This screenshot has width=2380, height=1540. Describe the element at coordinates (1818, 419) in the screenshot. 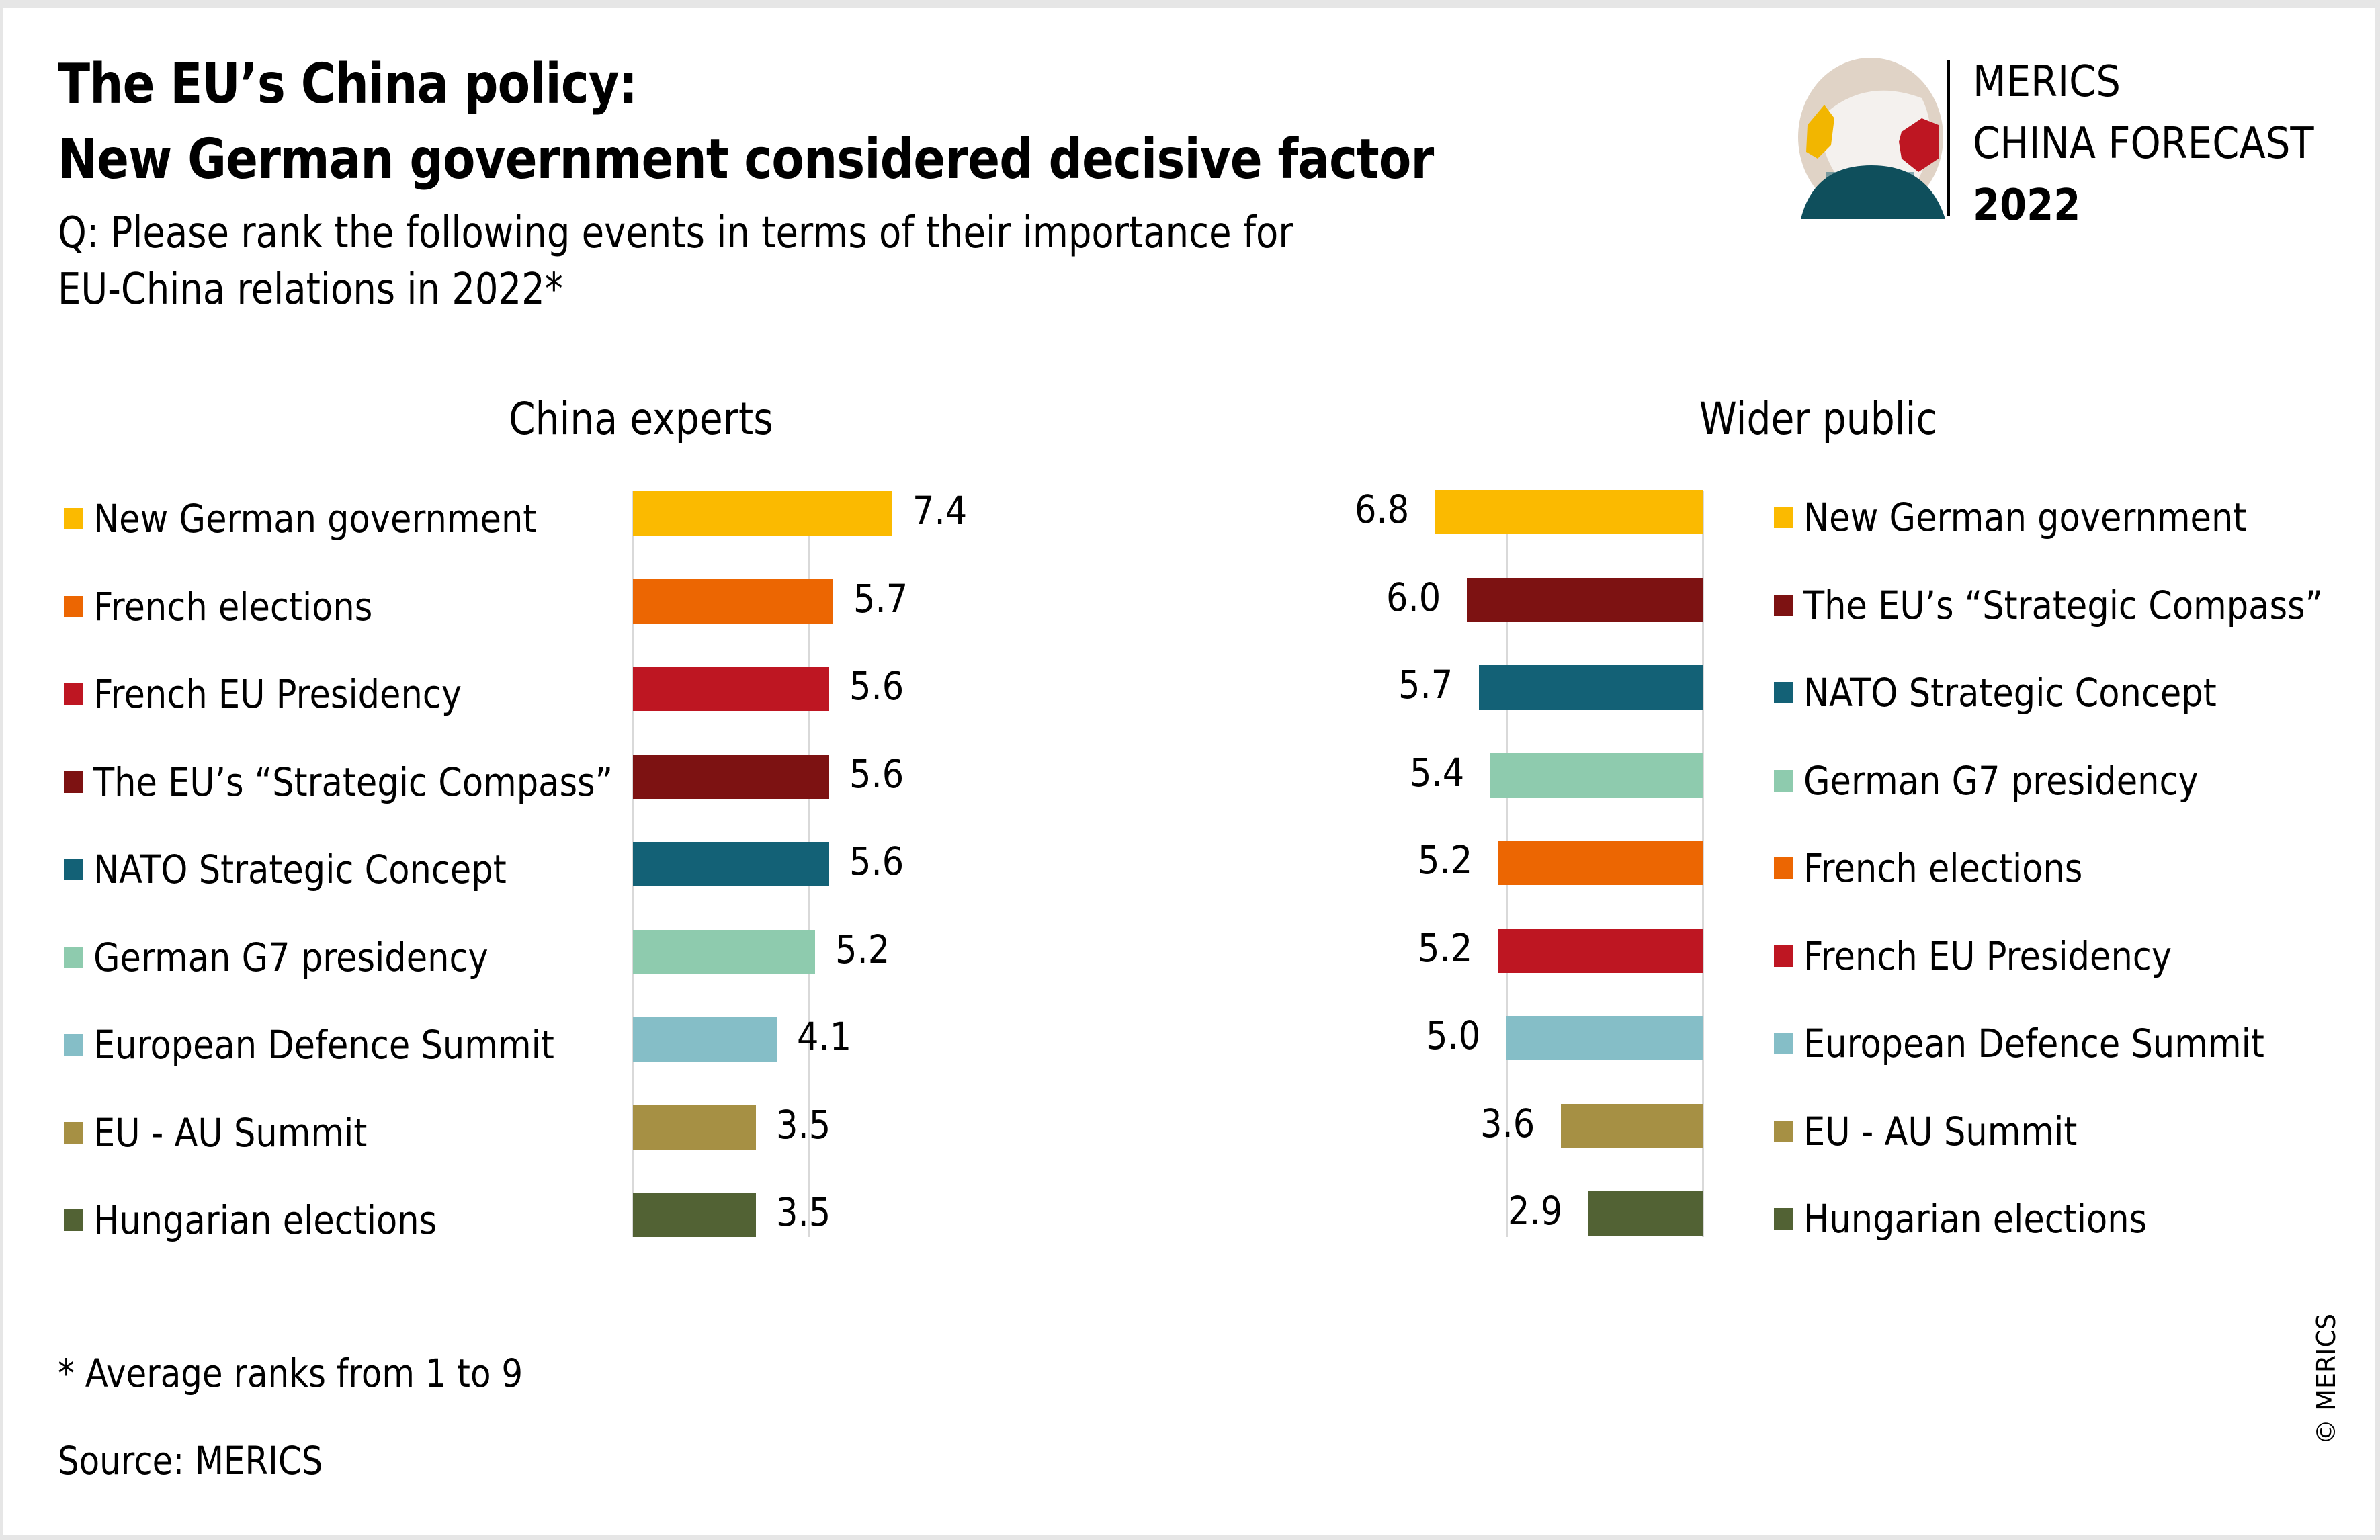

I see `panel-title: Wider public` at that location.